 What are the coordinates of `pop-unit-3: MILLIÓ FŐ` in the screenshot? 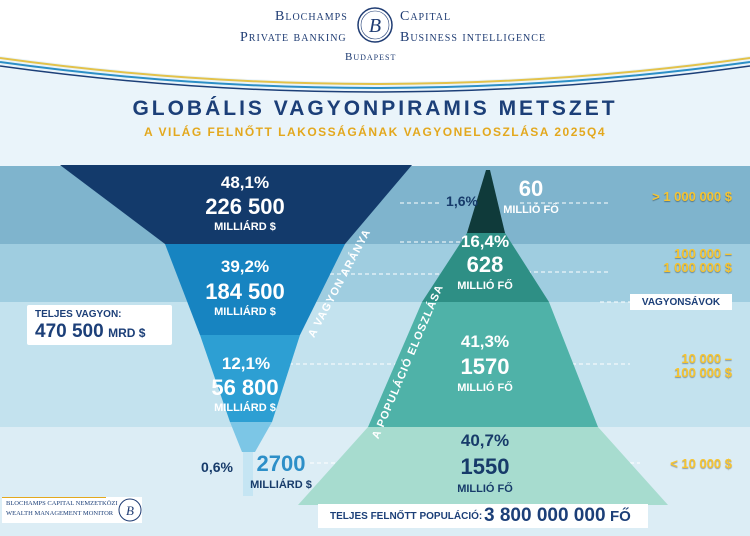 It's located at (485, 388).